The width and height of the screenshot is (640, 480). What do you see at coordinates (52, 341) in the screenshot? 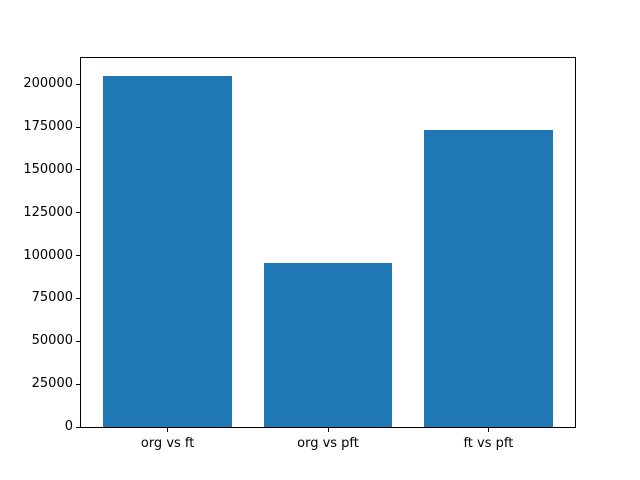
I see `y-tick-label: 50000` at bounding box center [52, 341].